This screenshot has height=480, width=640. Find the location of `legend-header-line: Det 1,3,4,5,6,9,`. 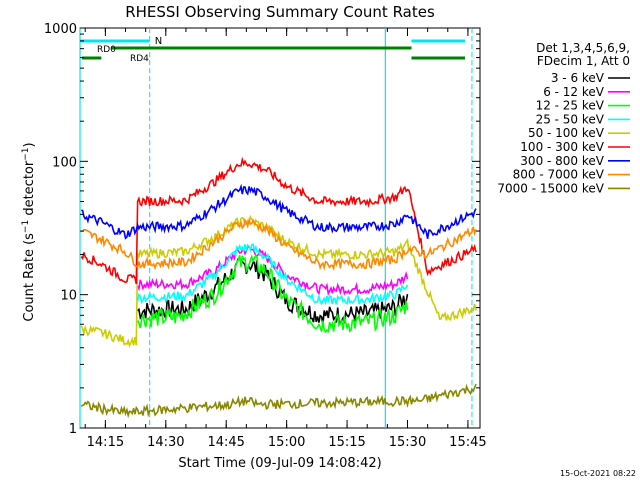

legend-header-line: Det 1,3,4,5,6,9, is located at coordinates (583, 48).